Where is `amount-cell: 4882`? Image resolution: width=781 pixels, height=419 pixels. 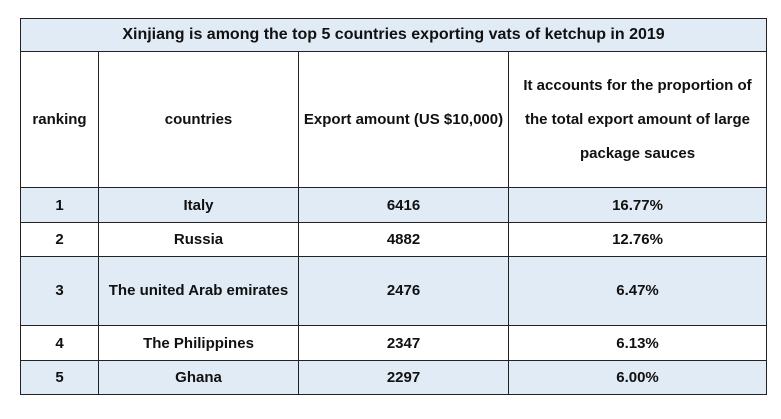
amount-cell: 4882 is located at coordinates (403, 239).